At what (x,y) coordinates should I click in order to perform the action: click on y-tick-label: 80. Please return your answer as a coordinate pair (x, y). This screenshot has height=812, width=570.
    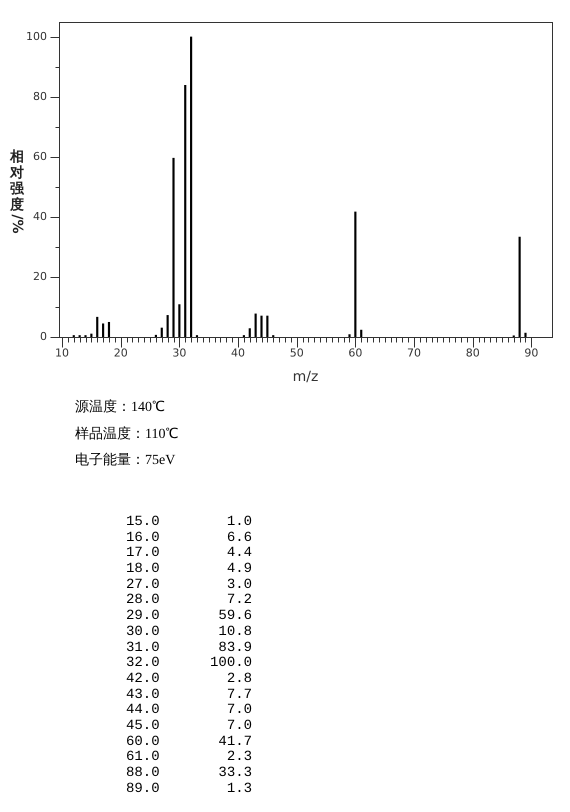
    Looking at the image, I should click on (40, 96).